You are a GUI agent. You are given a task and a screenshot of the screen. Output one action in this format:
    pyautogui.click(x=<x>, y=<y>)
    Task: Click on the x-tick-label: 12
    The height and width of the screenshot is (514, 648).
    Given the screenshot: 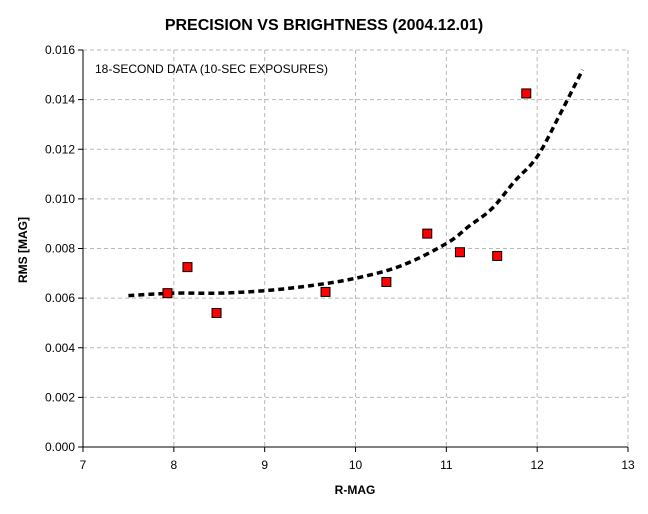 What is the action you would take?
    pyautogui.click(x=537, y=465)
    